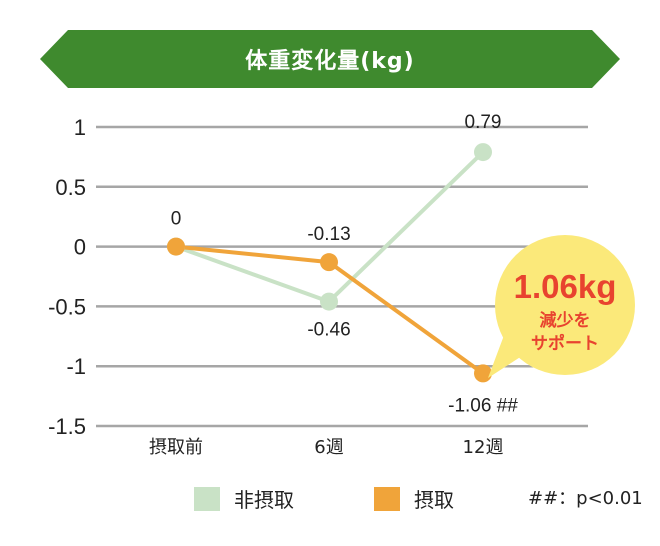 The width and height of the screenshot is (660, 546). I want to click on x-tick-label: 12週, so click(483, 447).